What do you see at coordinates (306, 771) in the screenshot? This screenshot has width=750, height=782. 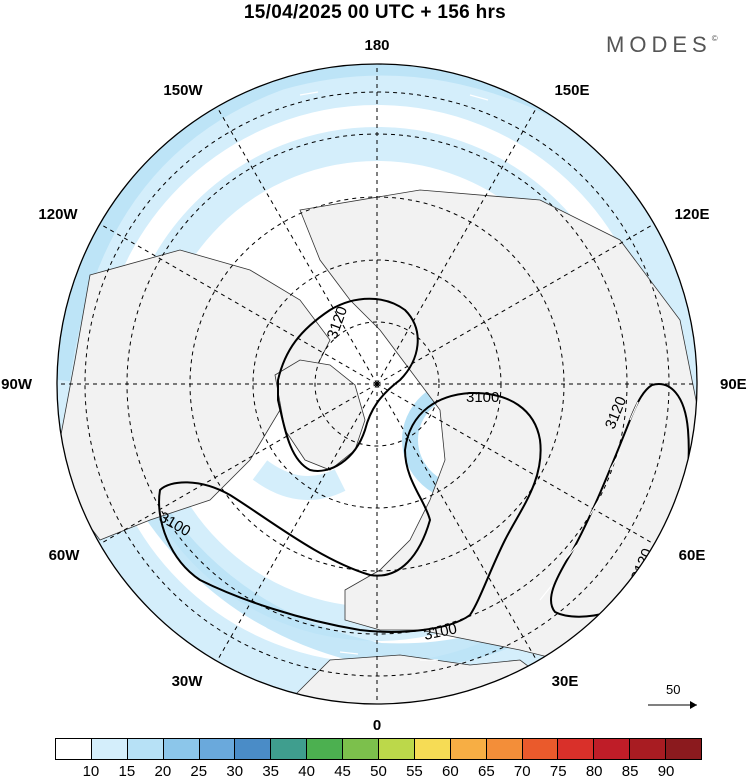 I see `colorbar-tick-label: 40` at bounding box center [306, 771].